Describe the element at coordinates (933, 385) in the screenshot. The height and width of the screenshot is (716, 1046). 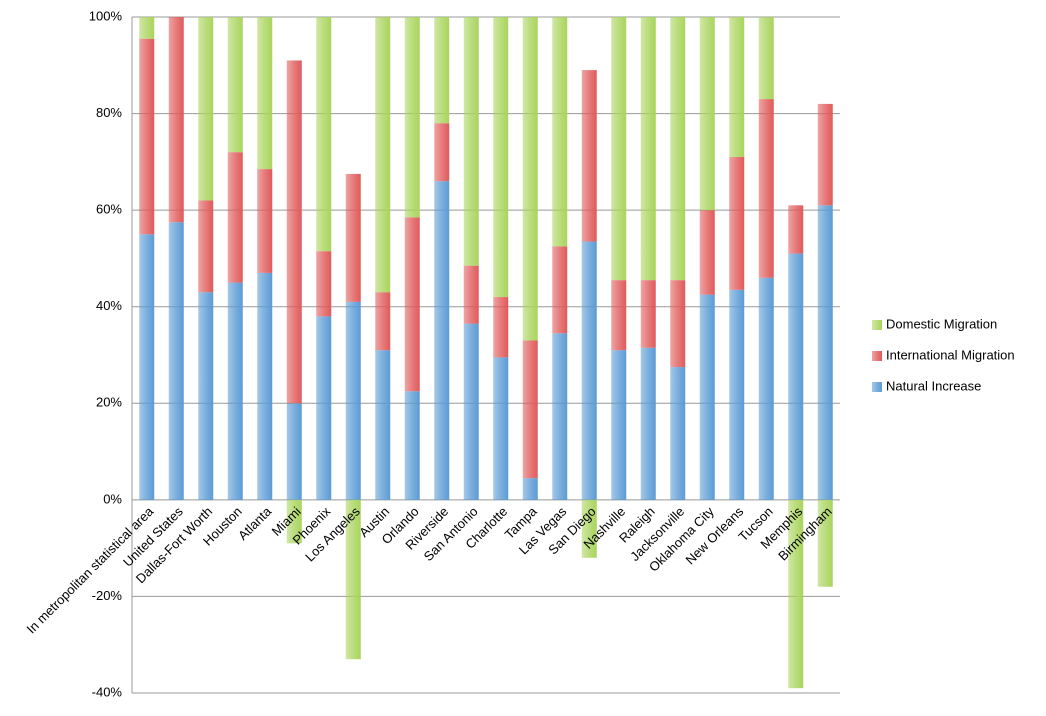
I see `legend-label: Natural Increase` at that location.